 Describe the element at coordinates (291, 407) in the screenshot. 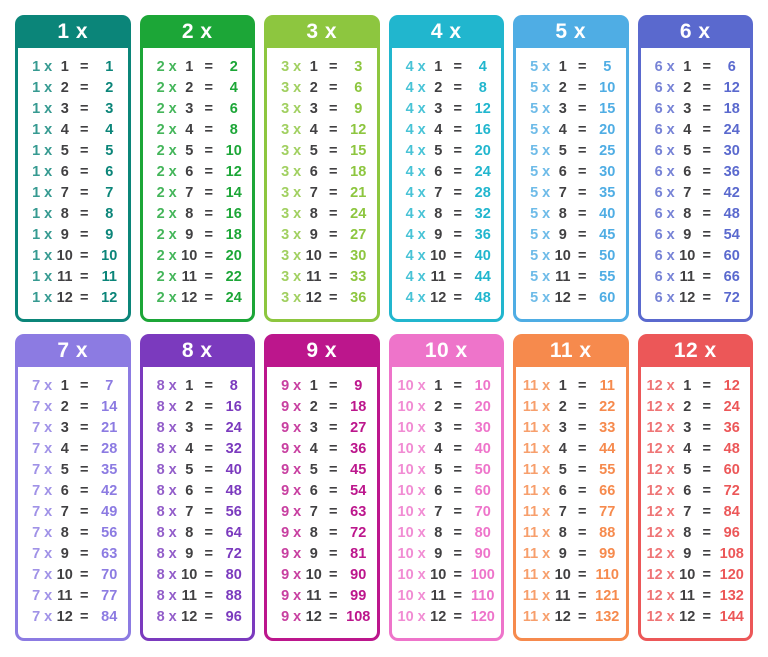

I see `multiplier-and-times-symbol: 9 x` at that location.